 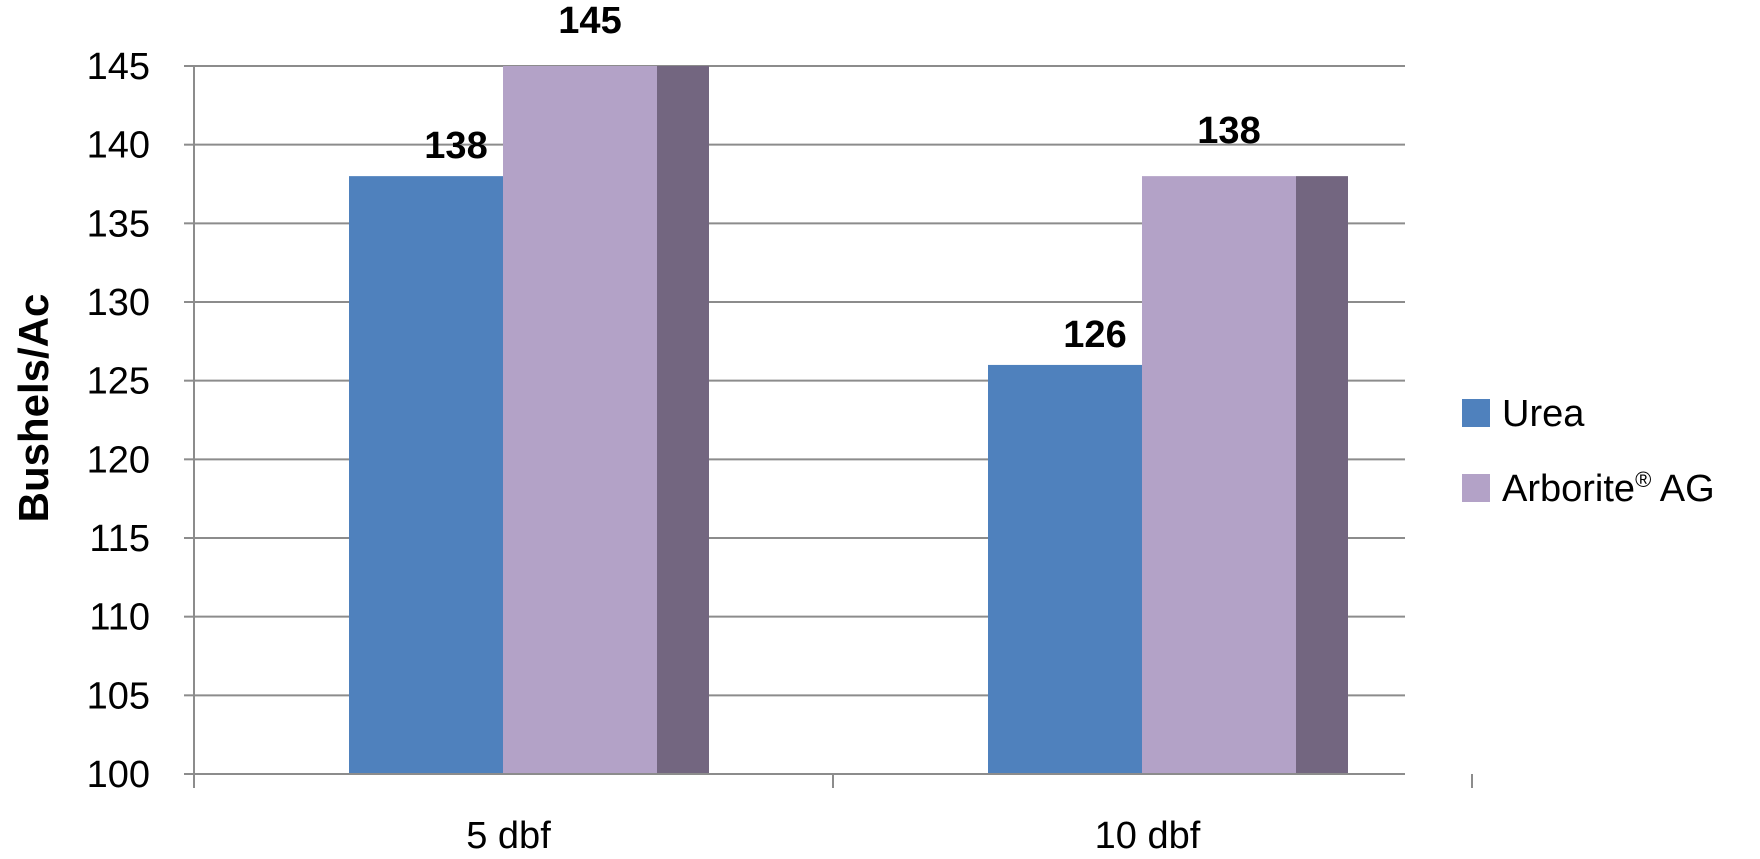 I want to click on y-tick-label: 115, so click(x=119, y=539).